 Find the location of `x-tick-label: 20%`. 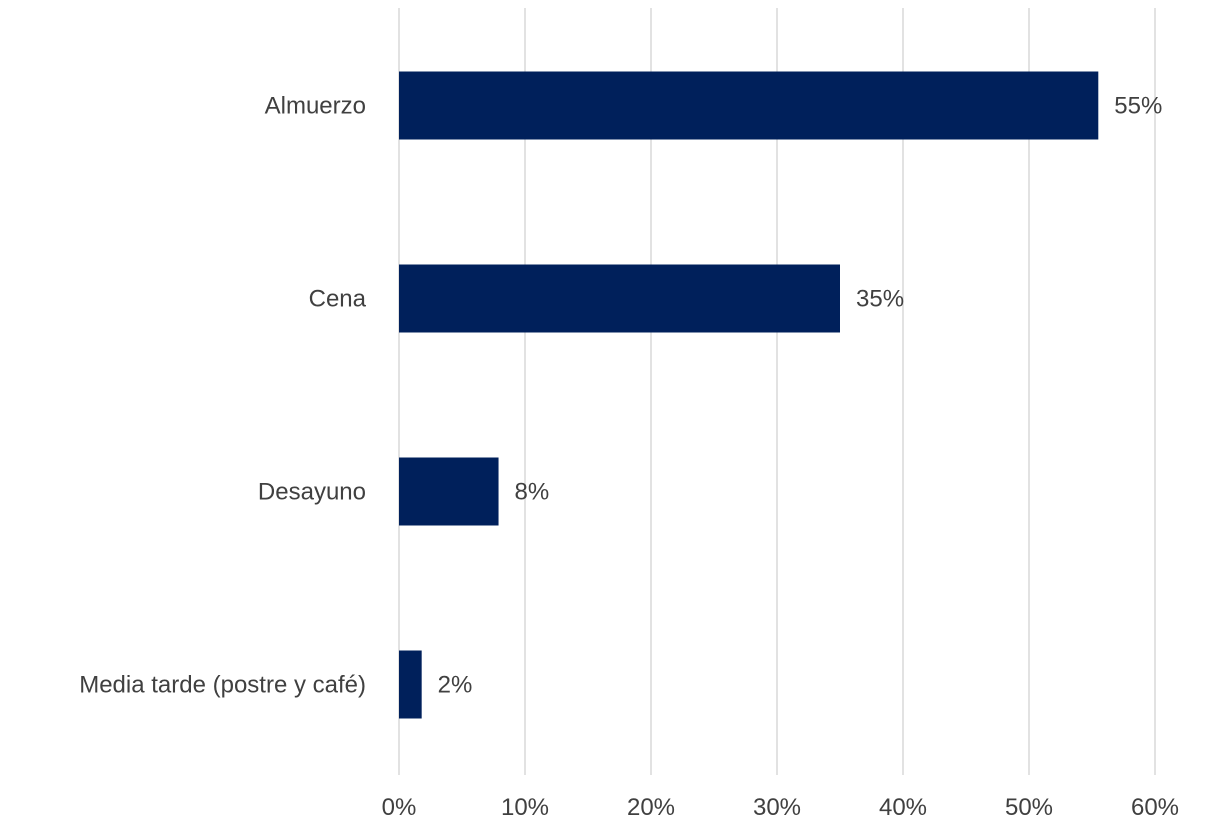

x-tick-label: 20% is located at coordinates (651, 807).